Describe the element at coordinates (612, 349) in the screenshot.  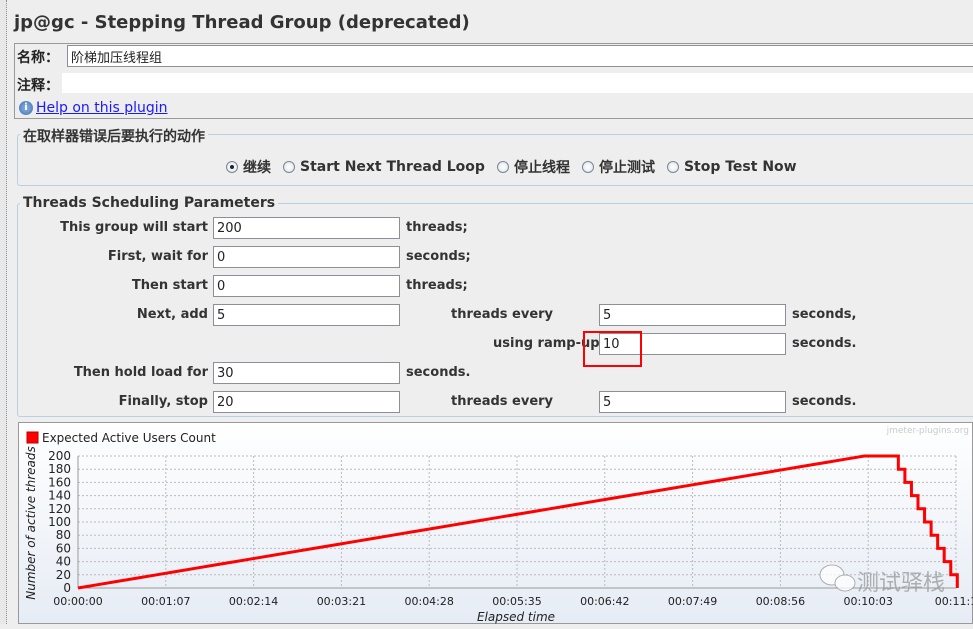
I see `highlight-box` at that location.